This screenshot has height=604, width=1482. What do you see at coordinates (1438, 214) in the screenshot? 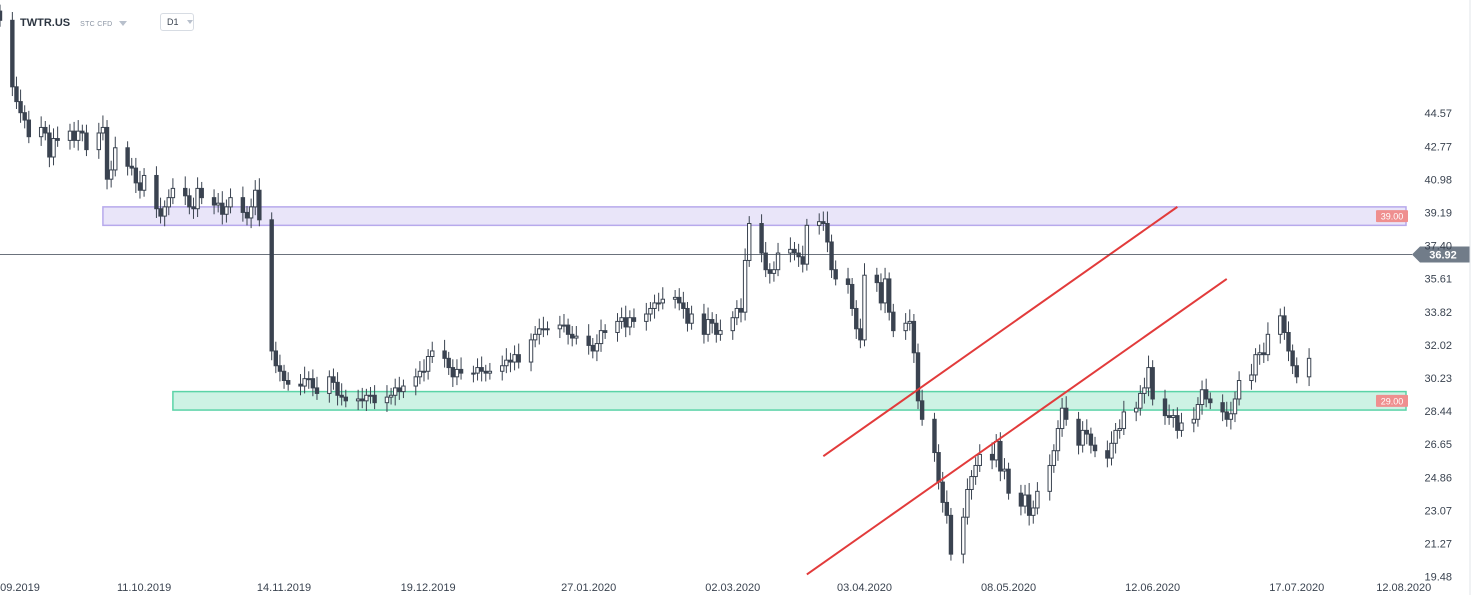
I see `y-tick-label: 39.19` at bounding box center [1438, 214].